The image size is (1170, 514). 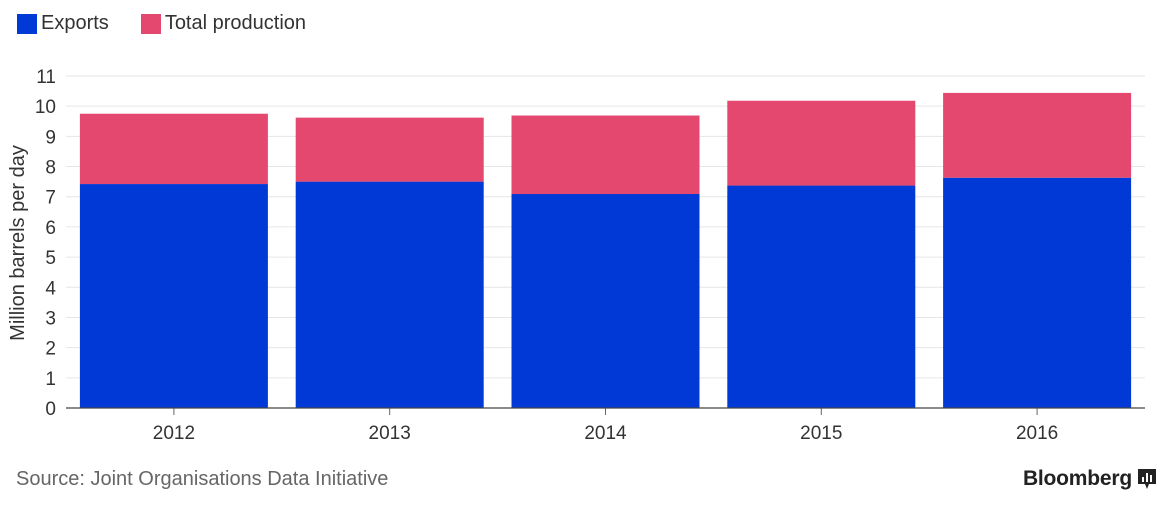 I want to click on brand-logo: Bloomberg, so click(x=1089, y=479).